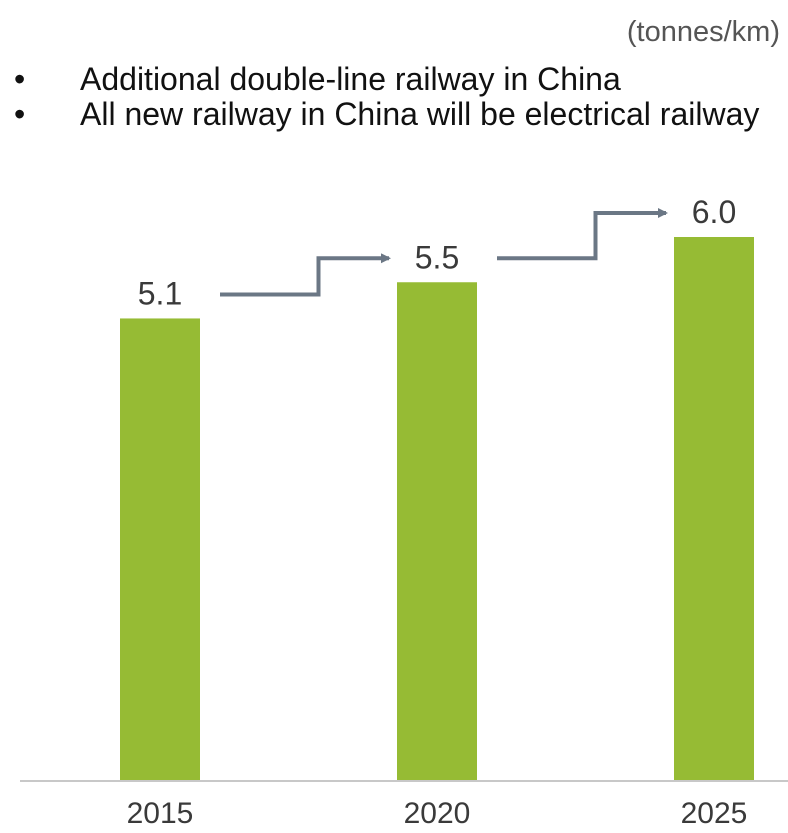  What do you see at coordinates (160, 549) in the screenshot?
I see `bar-2015` at bounding box center [160, 549].